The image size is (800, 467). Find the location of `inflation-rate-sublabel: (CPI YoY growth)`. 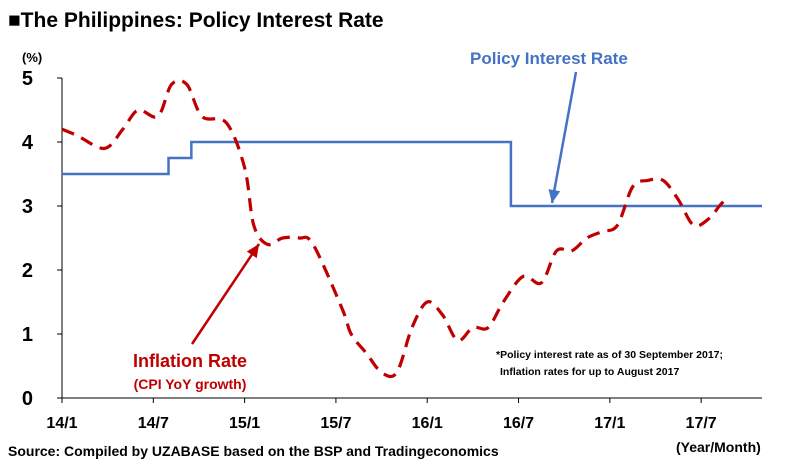

inflation-rate-sublabel: (CPI YoY growth) is located at coordinates (190, 384).